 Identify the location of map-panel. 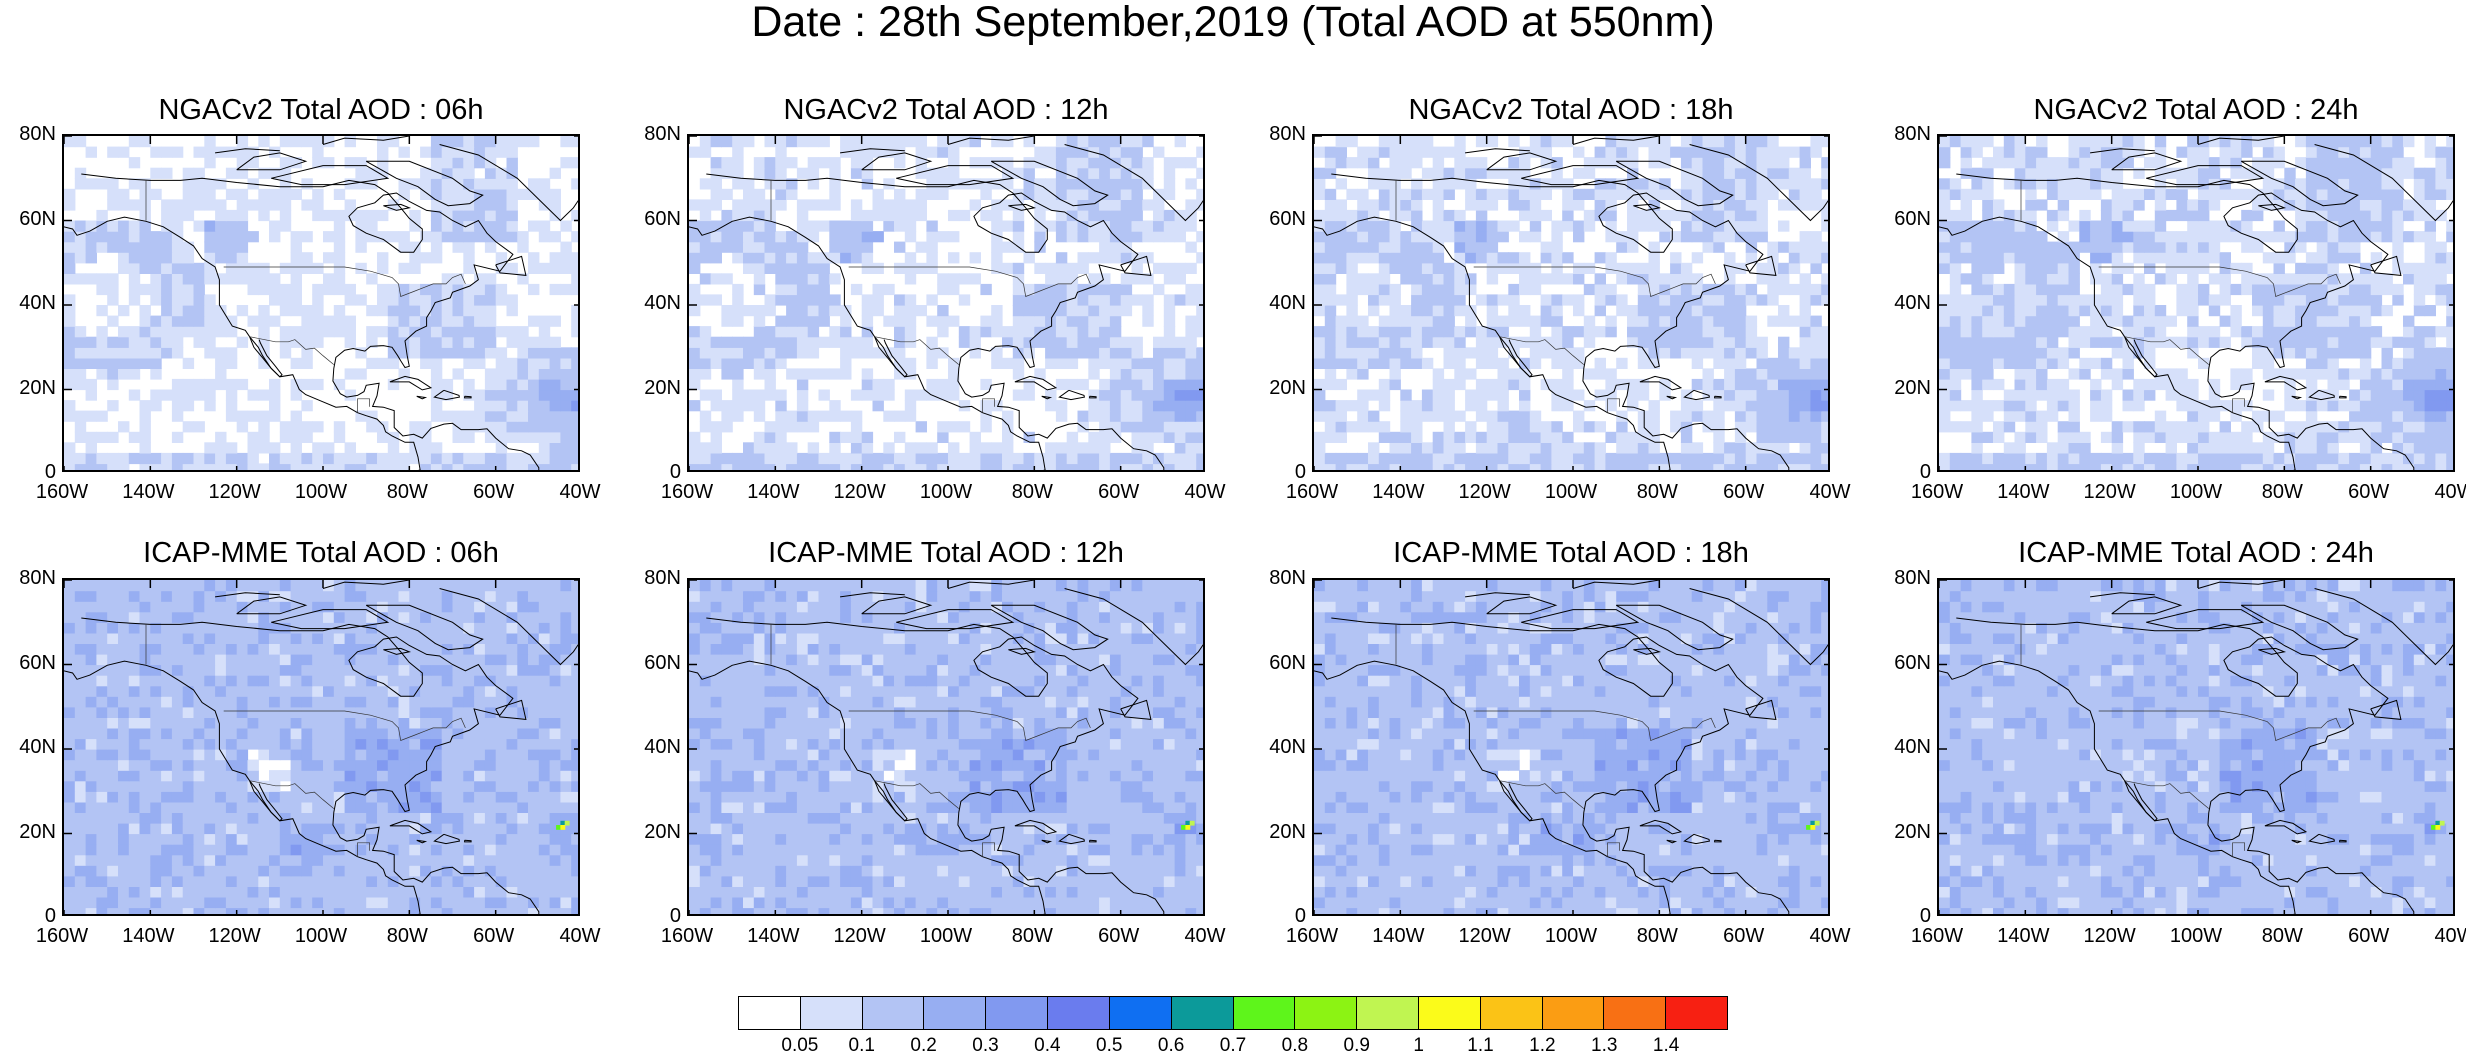
(2196, 747).